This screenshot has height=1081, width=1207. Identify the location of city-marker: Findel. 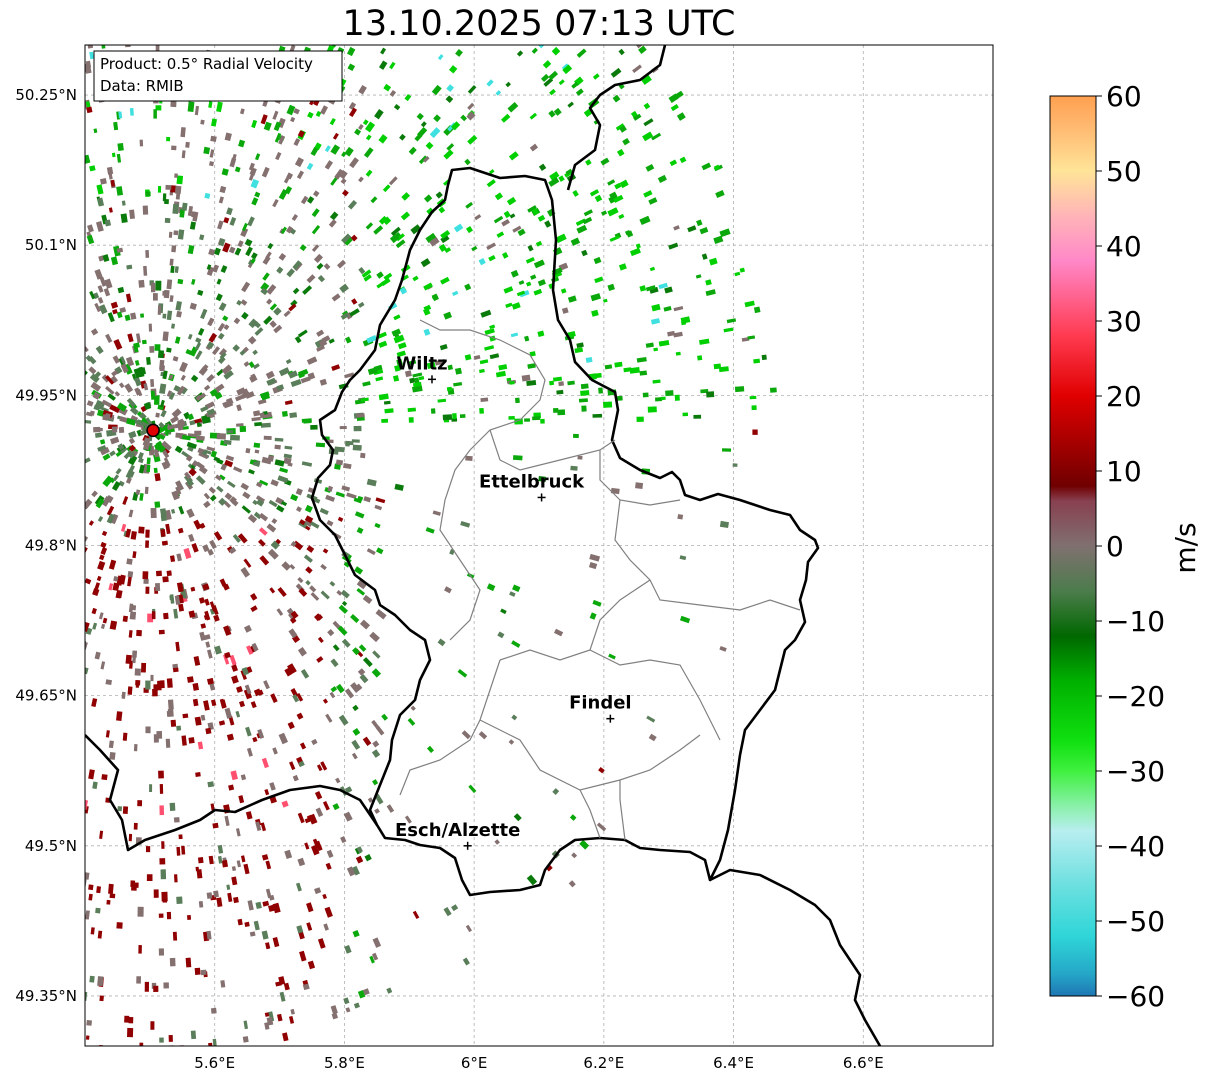
(600, 708).